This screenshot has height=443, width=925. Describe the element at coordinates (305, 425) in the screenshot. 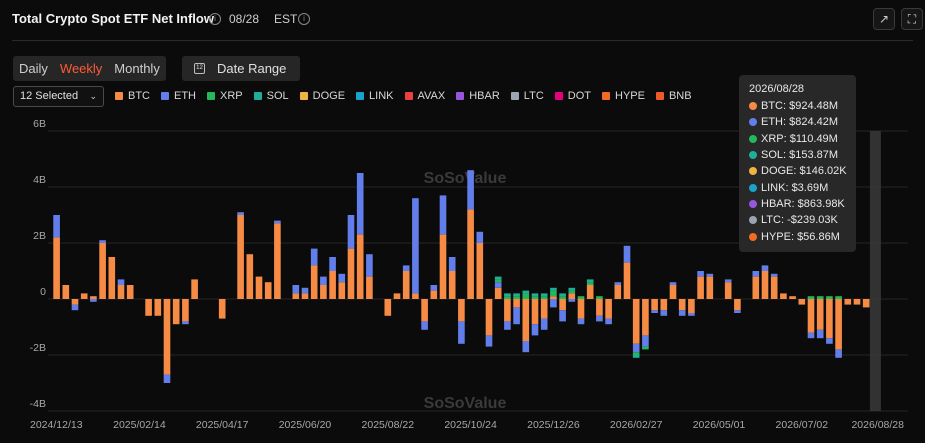

I see `x-tick-label: 2025/06/20` at that location.